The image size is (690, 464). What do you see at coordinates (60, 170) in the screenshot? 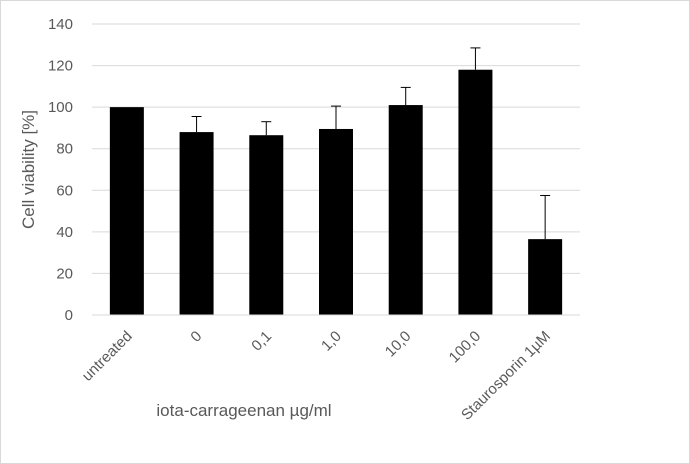
I see `y-axis-ticks: 0 20 40 60 80 100 120 140` at bounding box center [60, 170].